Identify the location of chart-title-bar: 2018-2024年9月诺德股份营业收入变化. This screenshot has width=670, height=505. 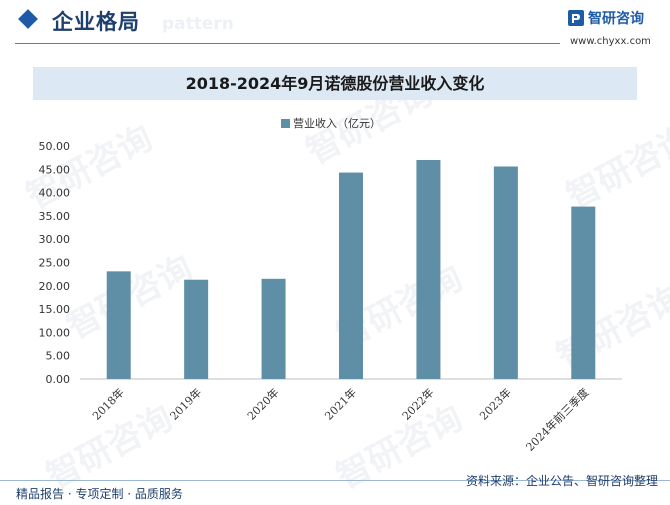
(335, 83).